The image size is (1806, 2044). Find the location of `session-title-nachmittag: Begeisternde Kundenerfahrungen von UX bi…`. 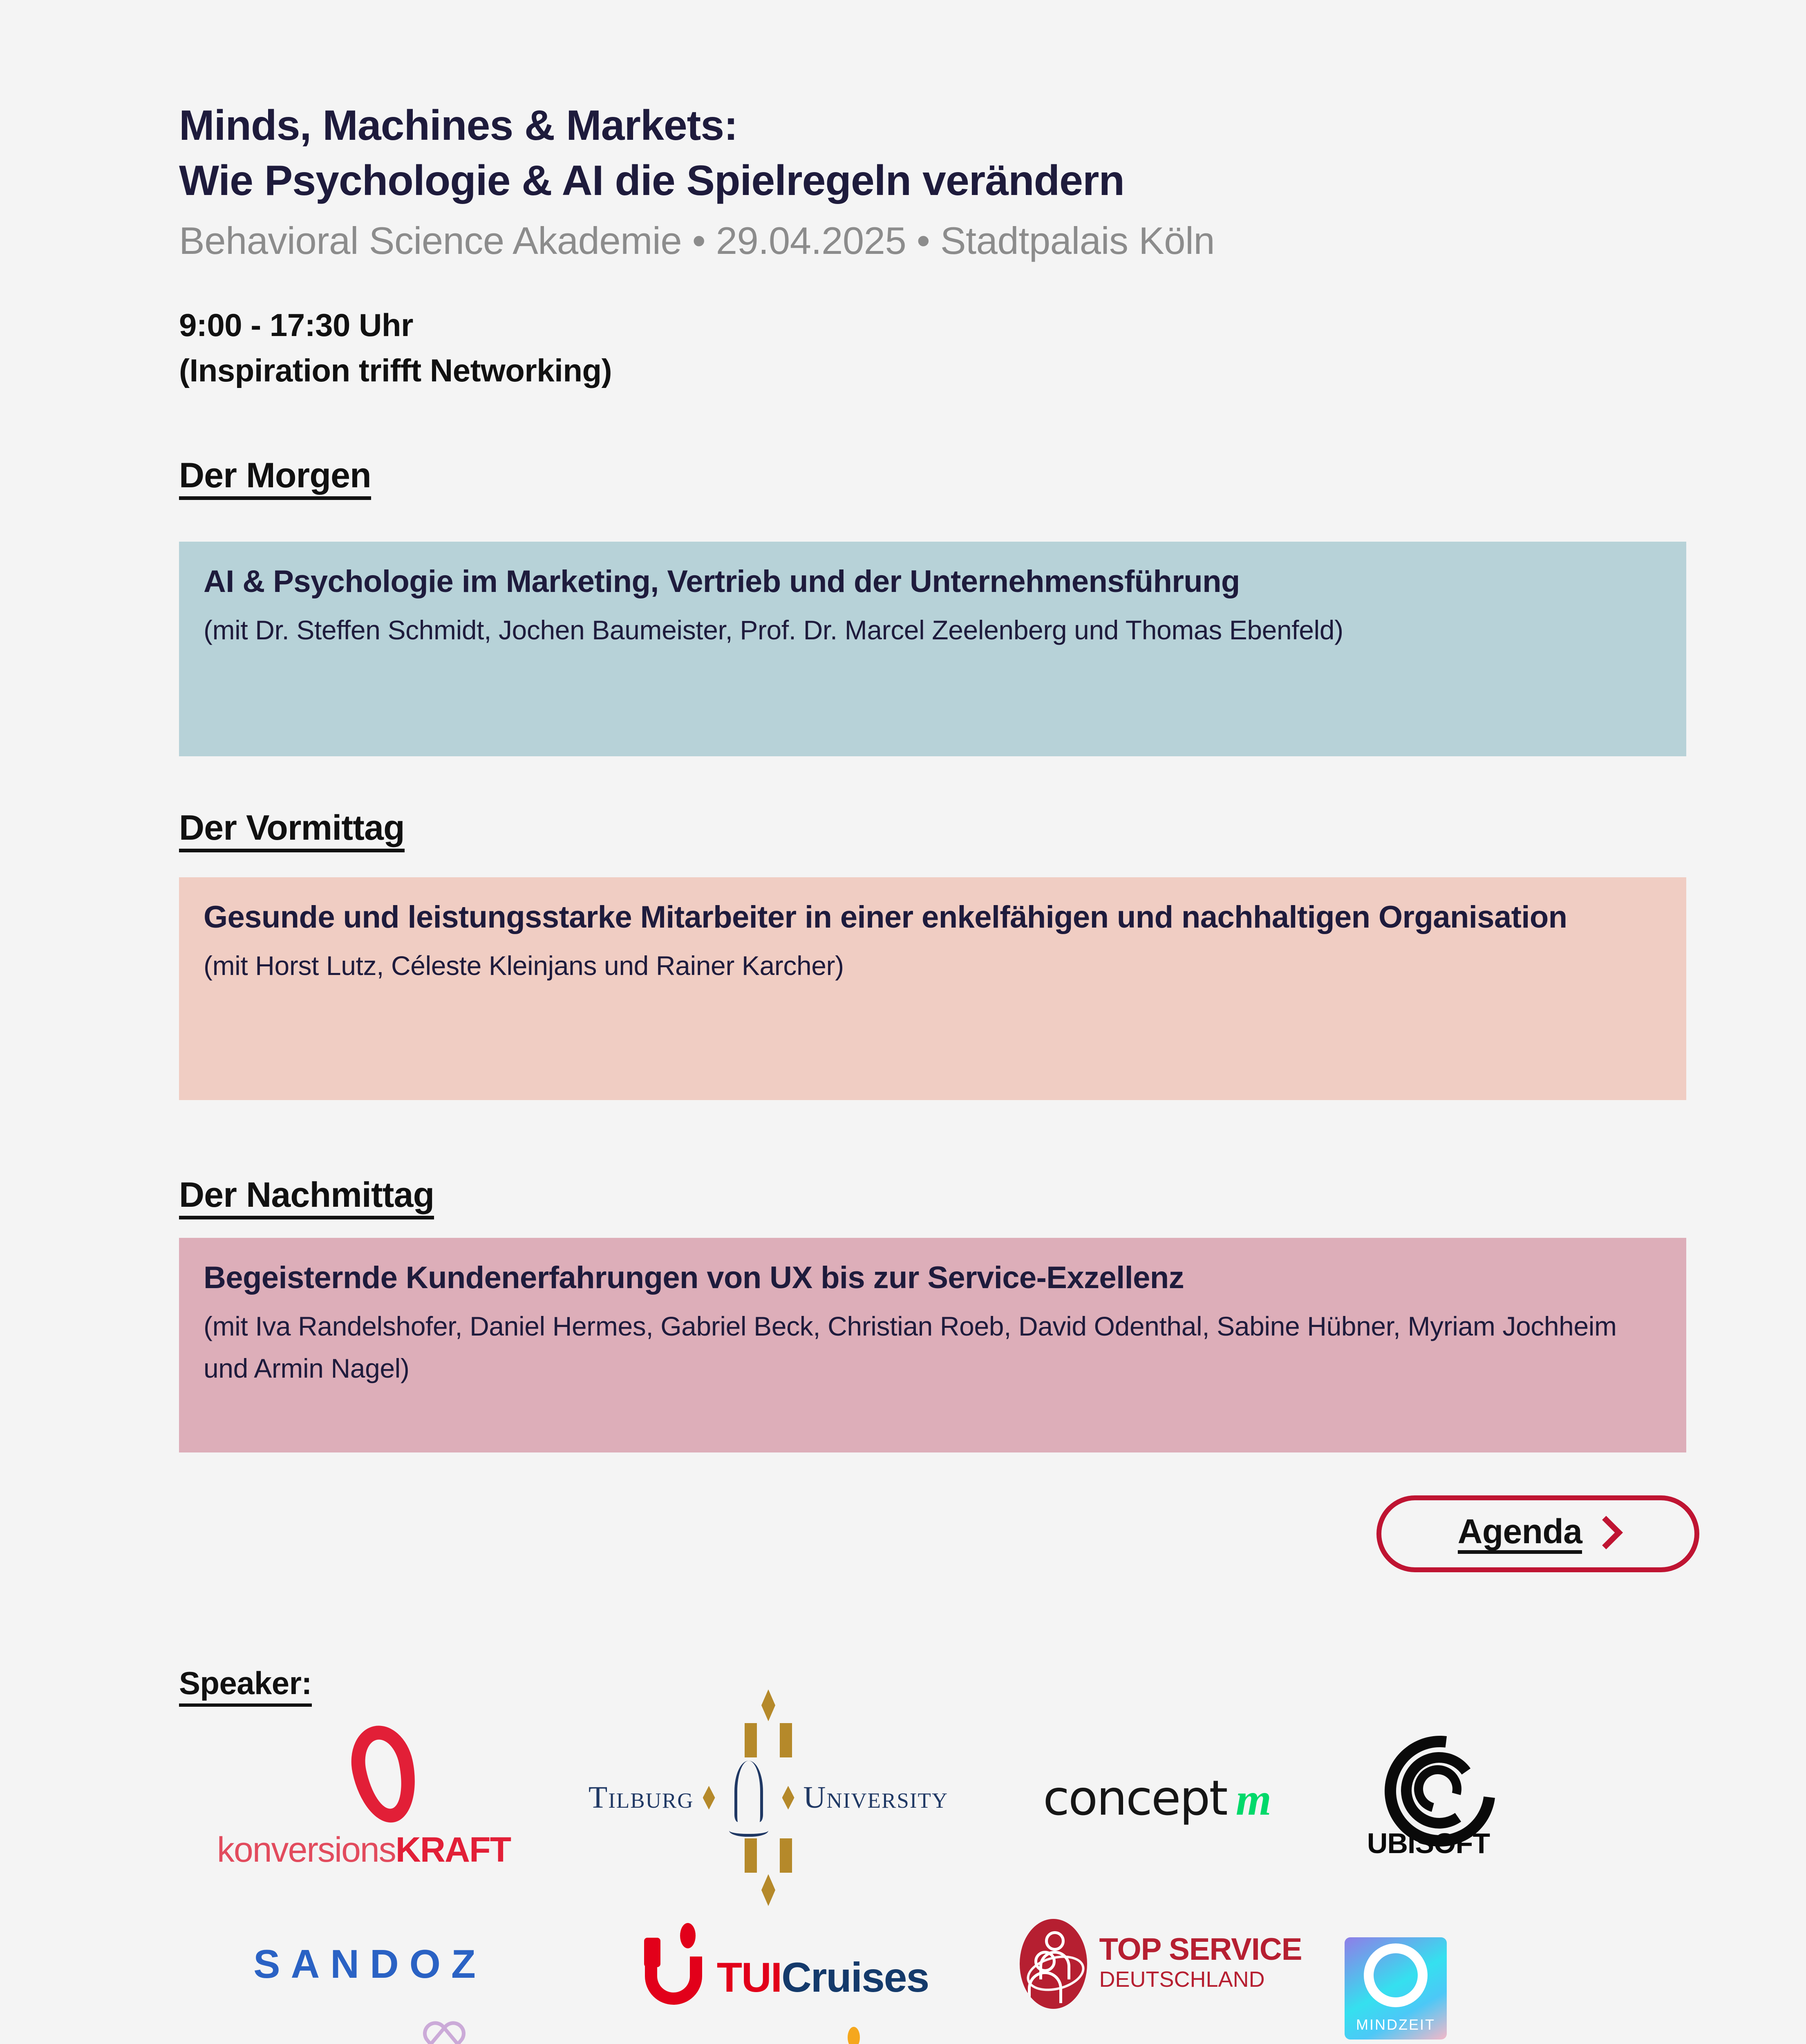

session-title-nachmittag: Begeisternde Kundenerfahrungen von UX bi… is located at coordinates (694, 1278).